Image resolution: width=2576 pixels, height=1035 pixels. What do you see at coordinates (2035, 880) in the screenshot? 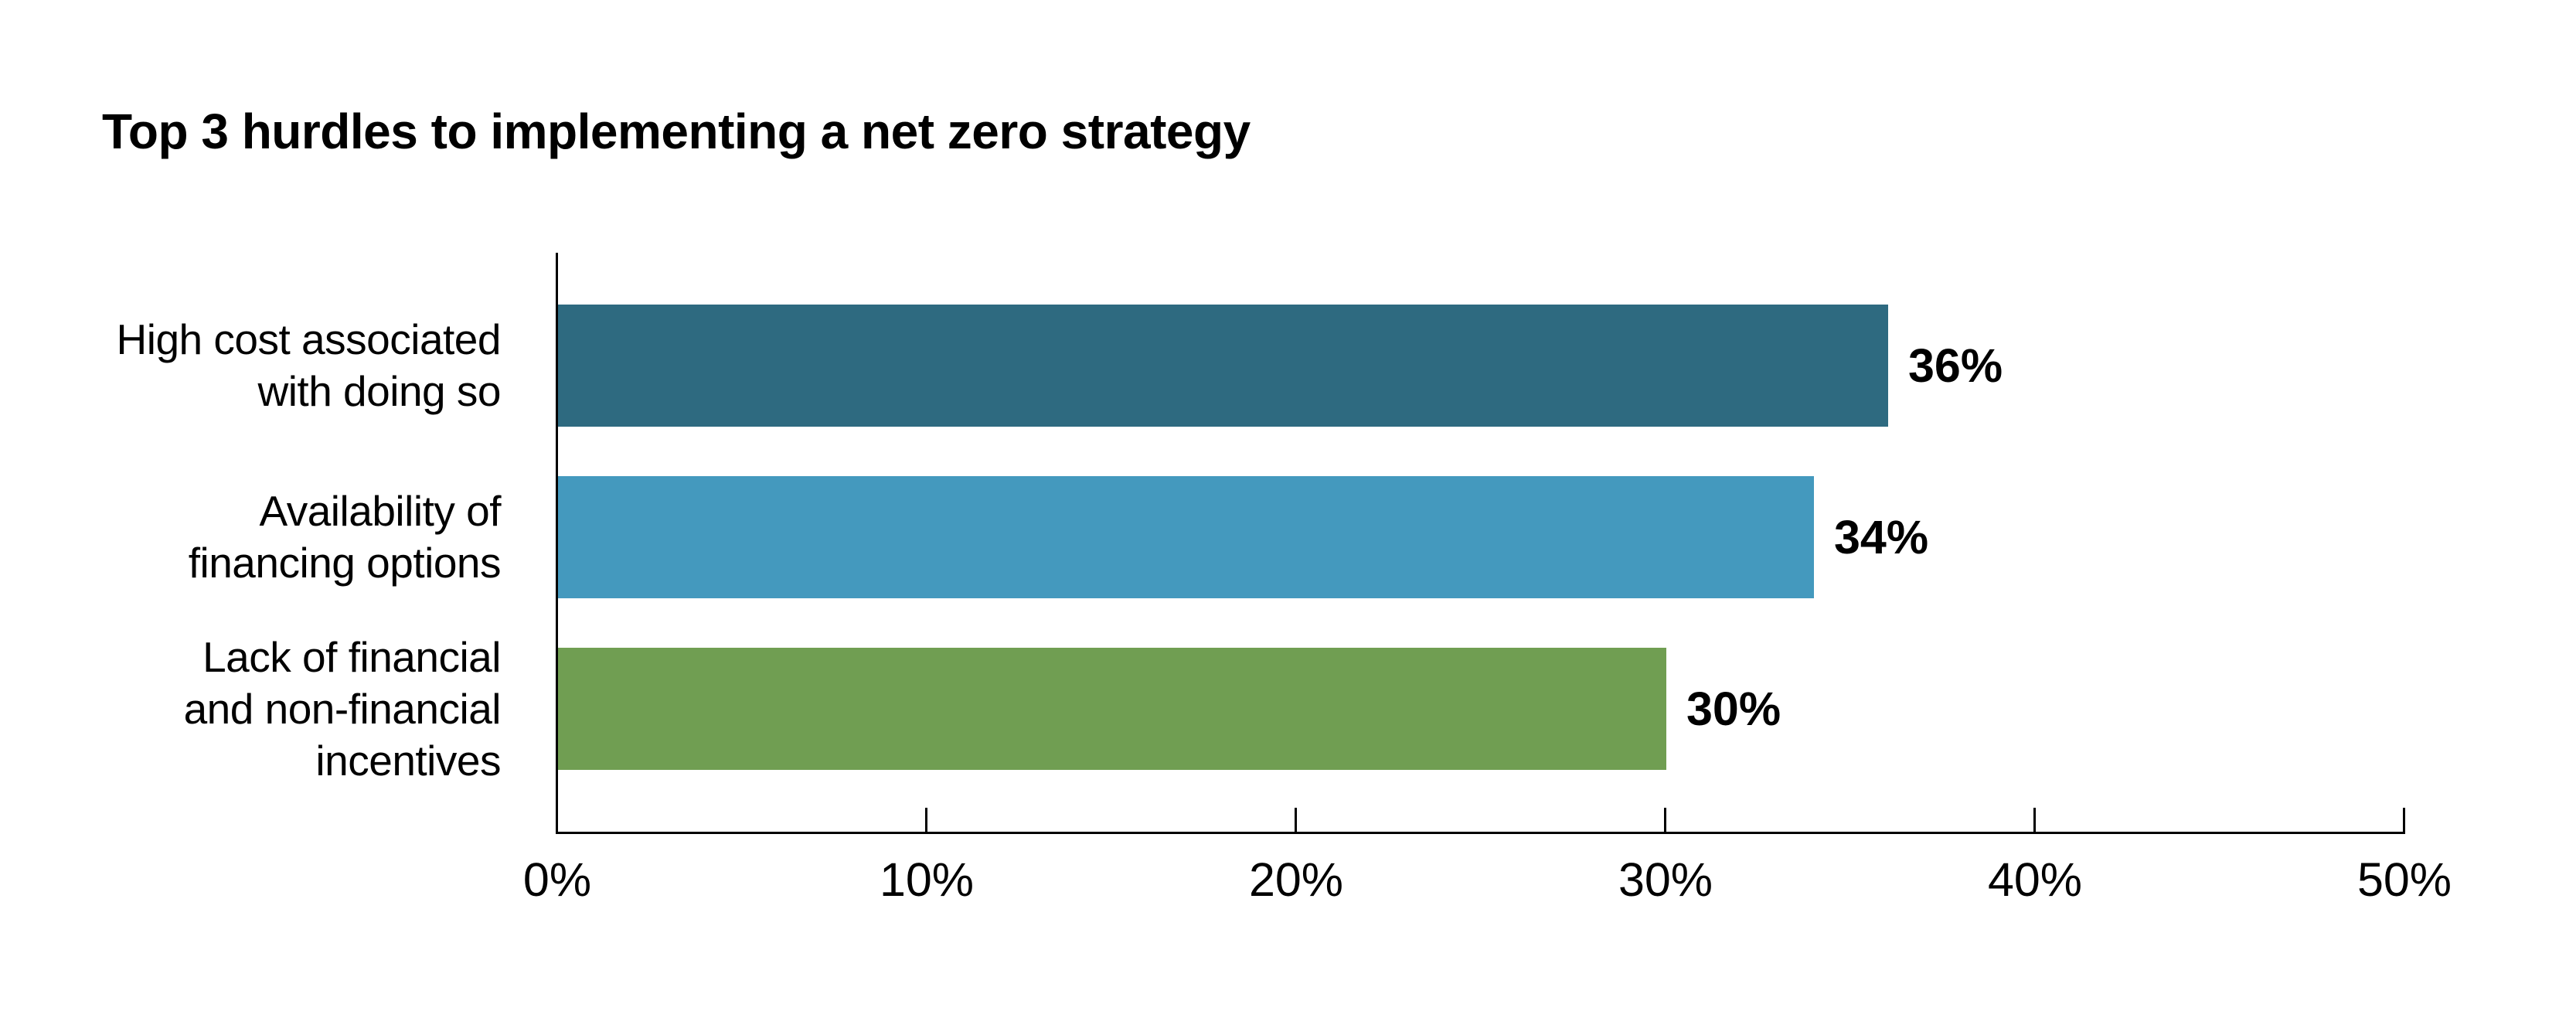
I see `x-axis-tick-label: 40%` at bounding box center [2035, 880].